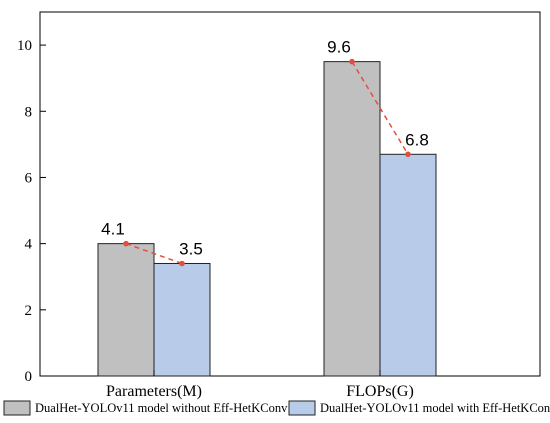  What do you see at coordinates (24, 46) in the screenshot?
I see `y-tick-label: 10` at bounding box center [24, 46].